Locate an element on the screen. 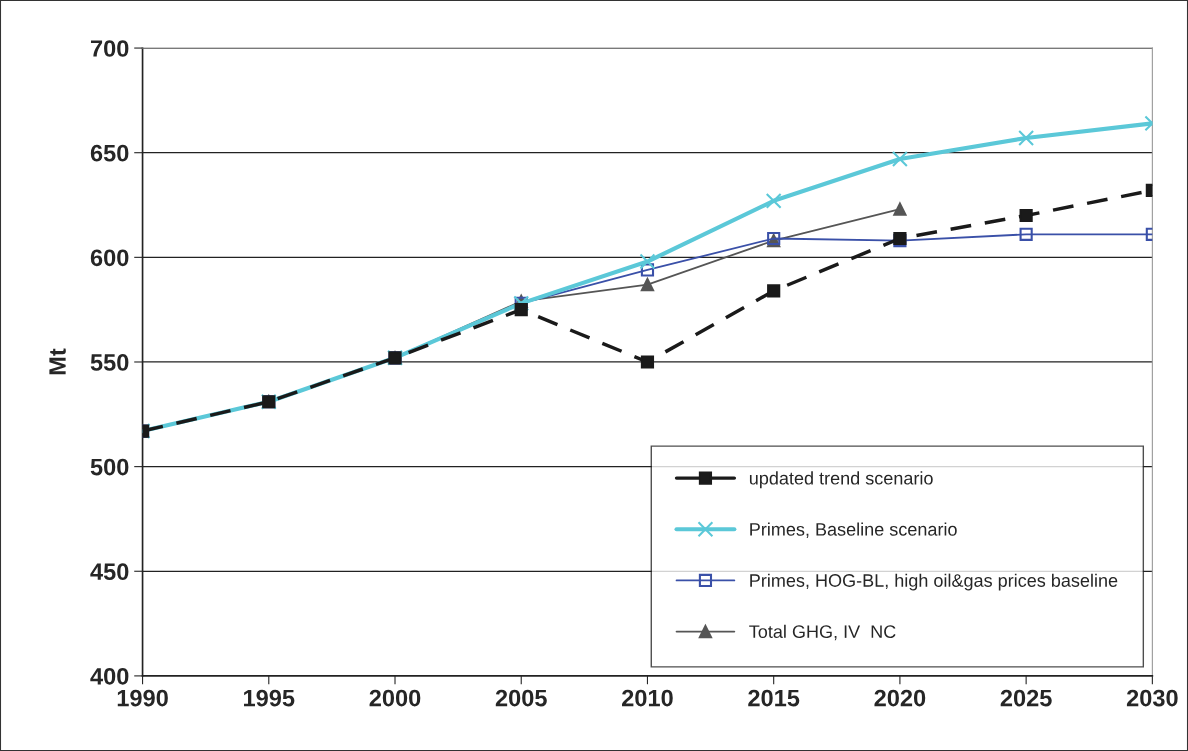 The width and height of the screenshot is (1188, 751). y-tick-label: 700 is located at coordinates (109, 48).